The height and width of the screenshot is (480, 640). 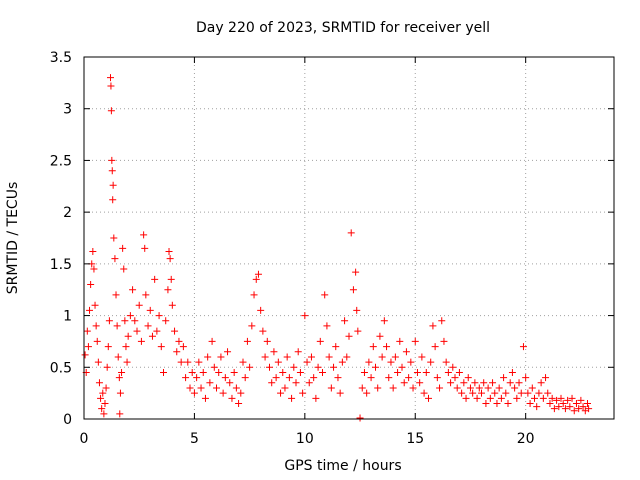 What do you see at coordinates (415, 439) in the screenshot?
I see `x-tick-label: 15` at bounding box center [415, 439].